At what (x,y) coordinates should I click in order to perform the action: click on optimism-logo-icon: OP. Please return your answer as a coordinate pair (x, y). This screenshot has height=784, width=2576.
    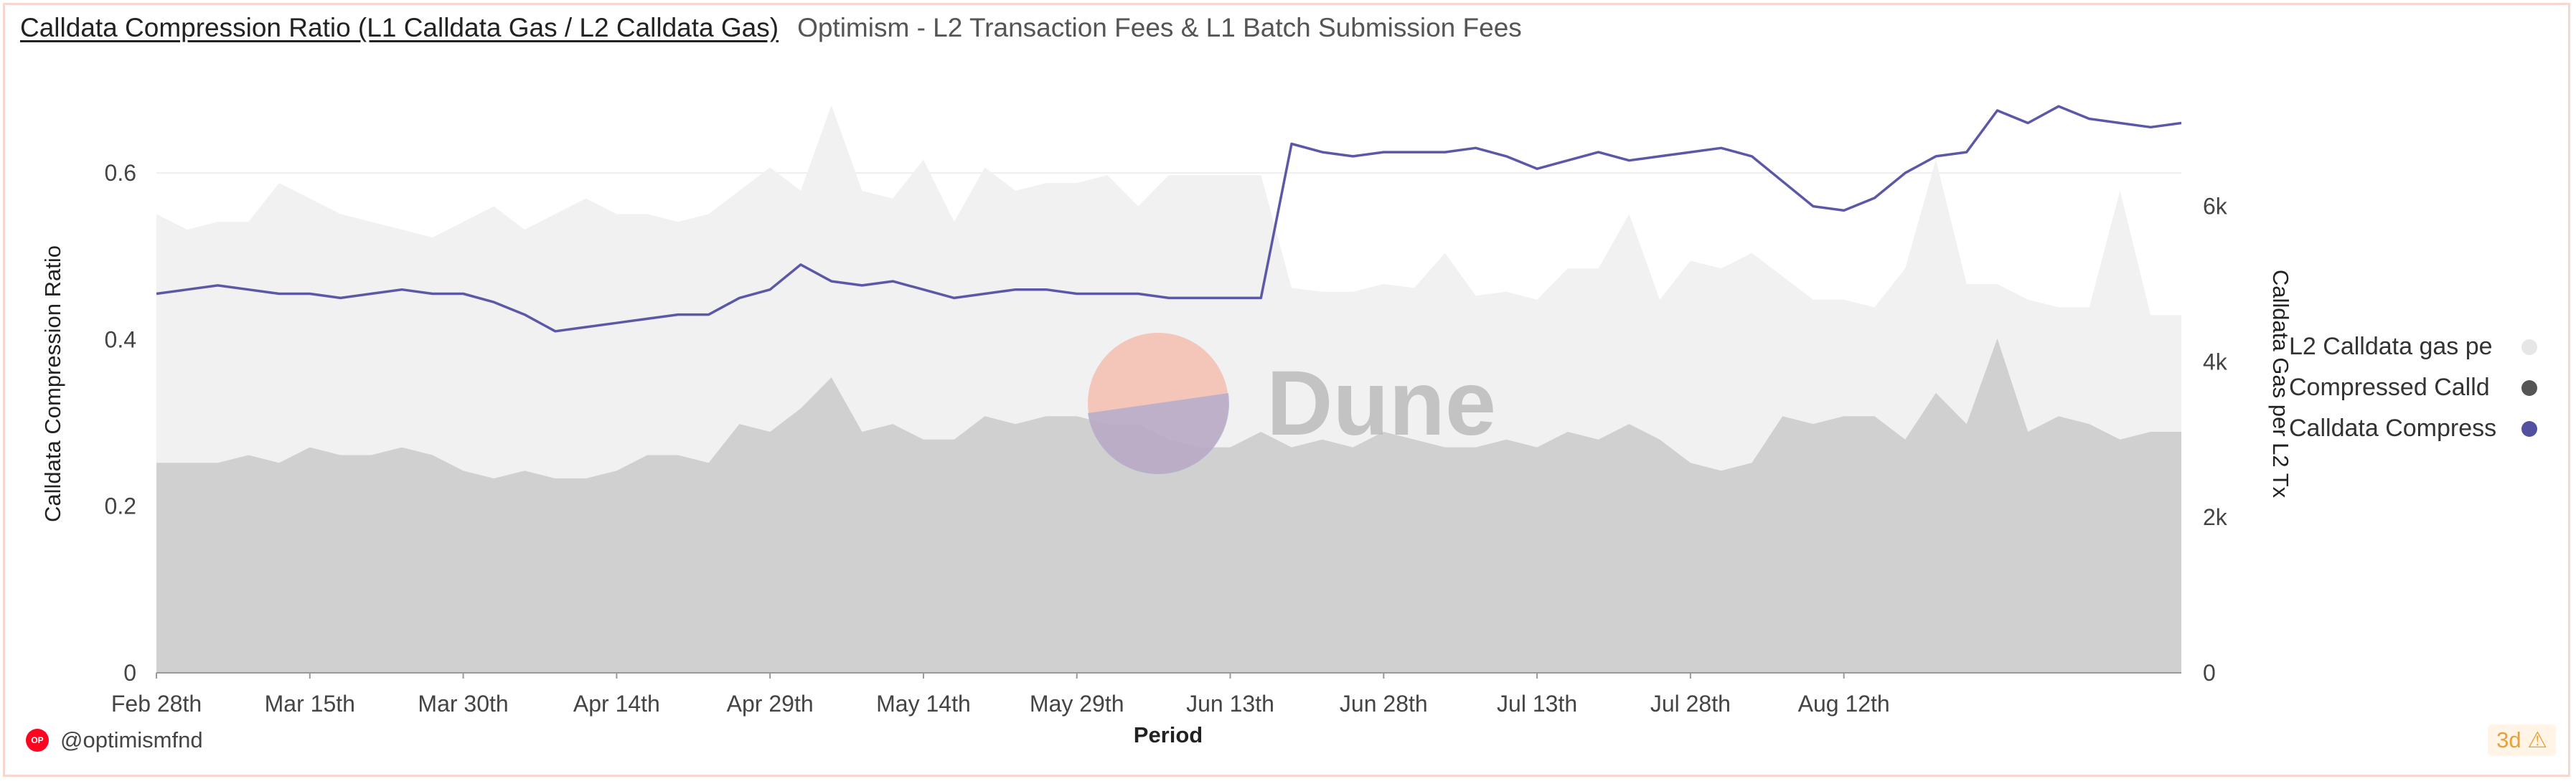
    Looking at the image, I should click on (37, 741).